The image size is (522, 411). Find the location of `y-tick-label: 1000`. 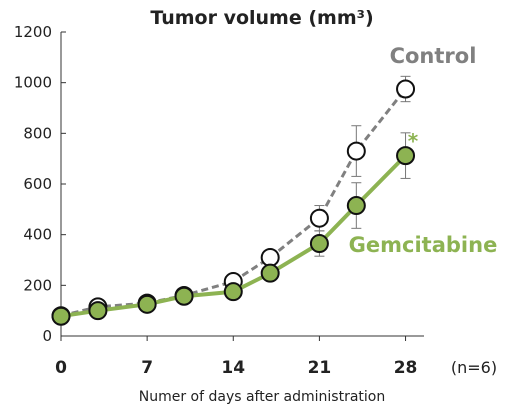

y-tick-label: 1000 is located at coordinates (33, 83).